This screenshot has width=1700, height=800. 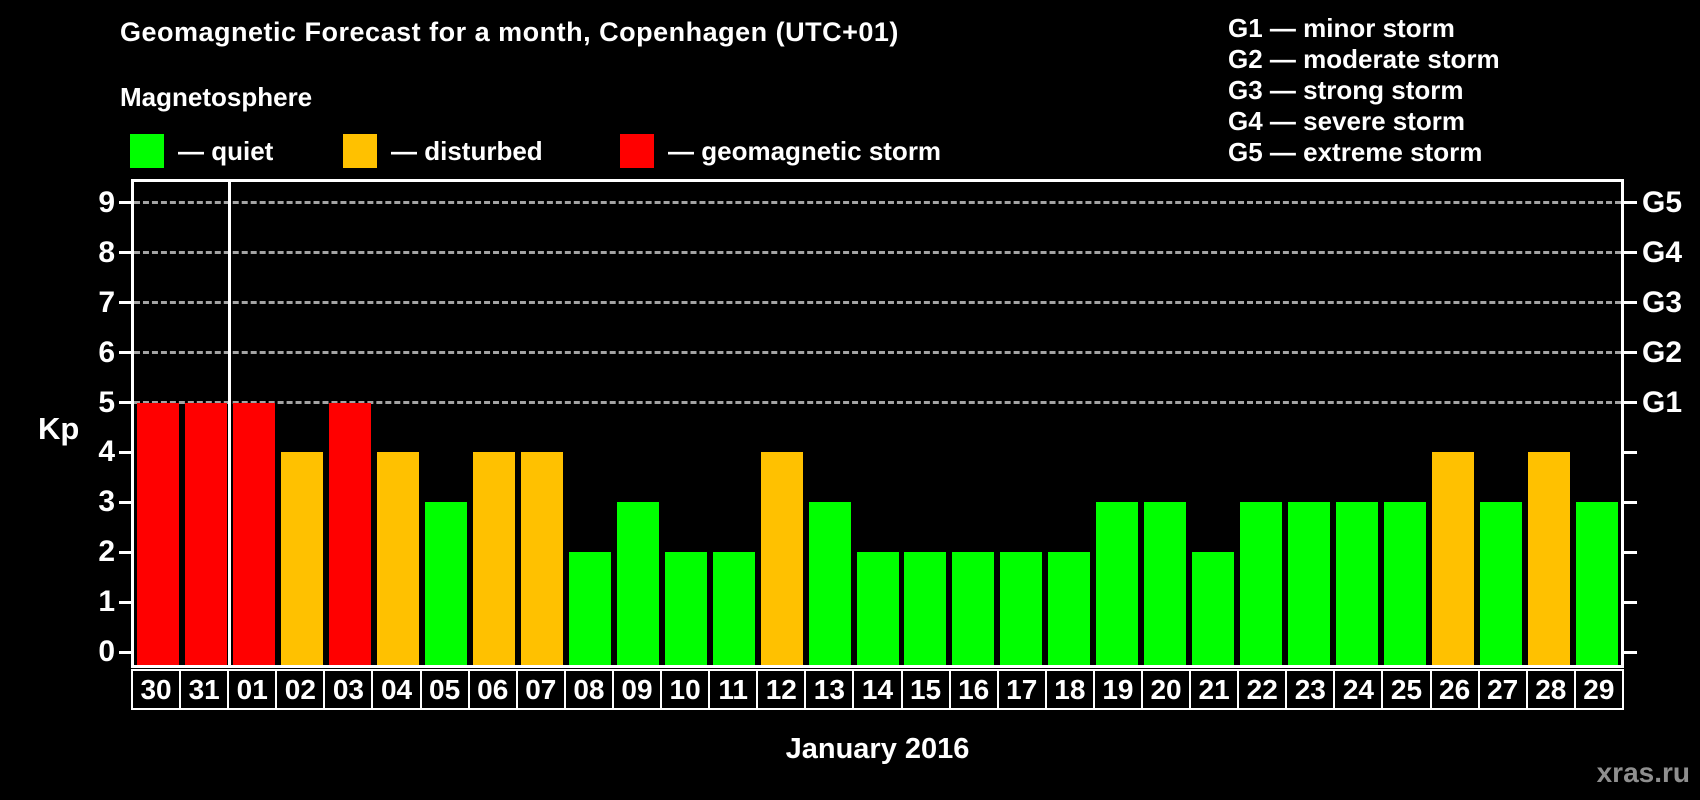 What do you see at coordinates (226, 150) in the screenshot?
I see `legend-item-label: — quiet` at bounding box center [226, 150].